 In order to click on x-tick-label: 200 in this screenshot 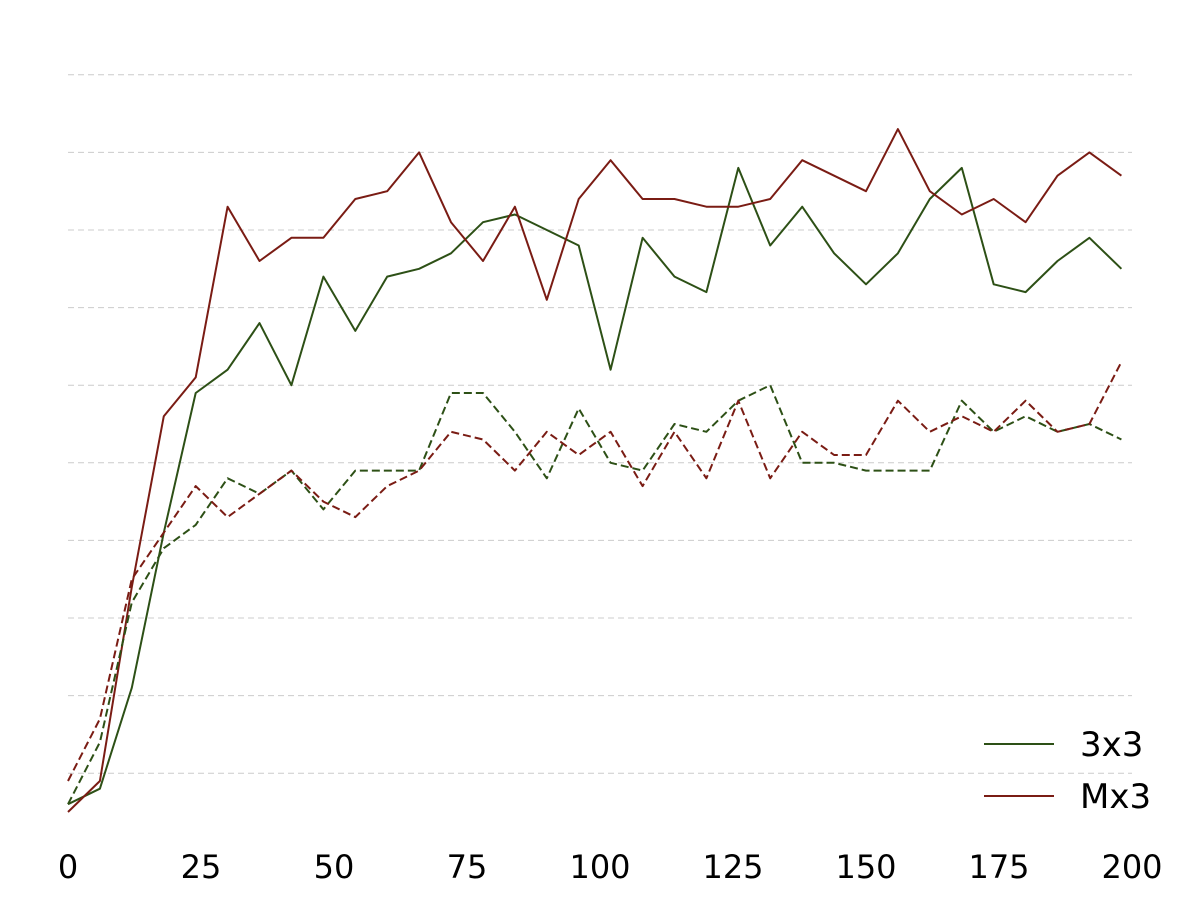, I will do `click(1131, 867)`.